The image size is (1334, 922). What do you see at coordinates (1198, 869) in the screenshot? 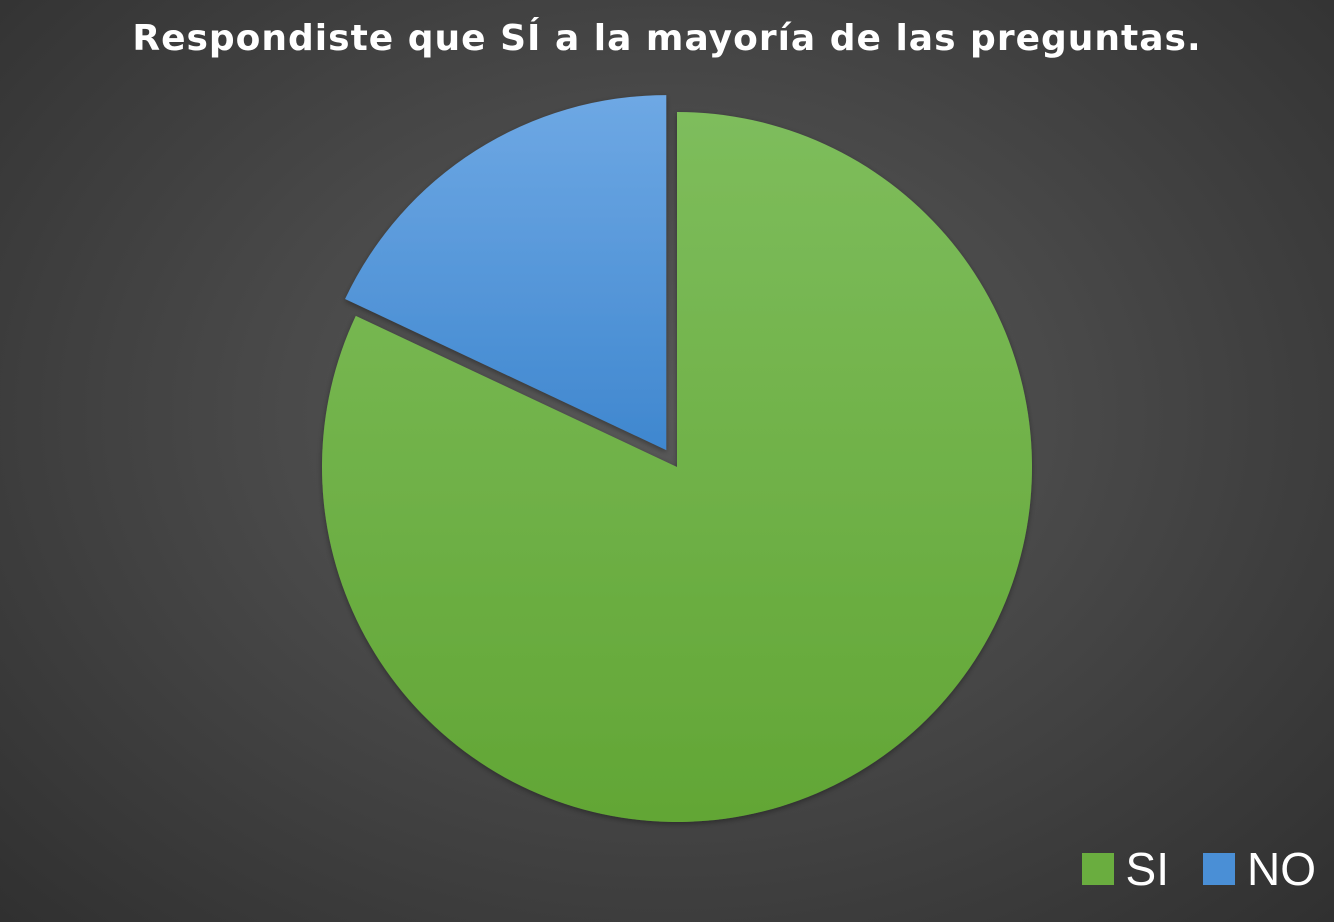
I see `legend: SI NO` at bounding box center [1198, 869].